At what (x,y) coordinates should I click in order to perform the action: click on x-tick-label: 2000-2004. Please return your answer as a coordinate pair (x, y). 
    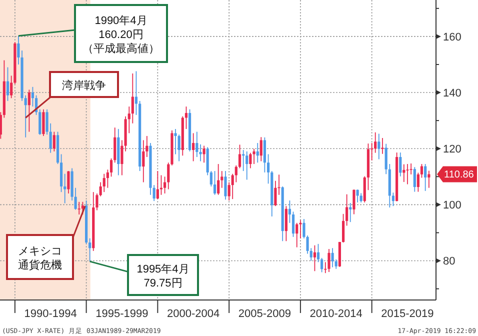
    Looking at the image, I should click on (193, 314).